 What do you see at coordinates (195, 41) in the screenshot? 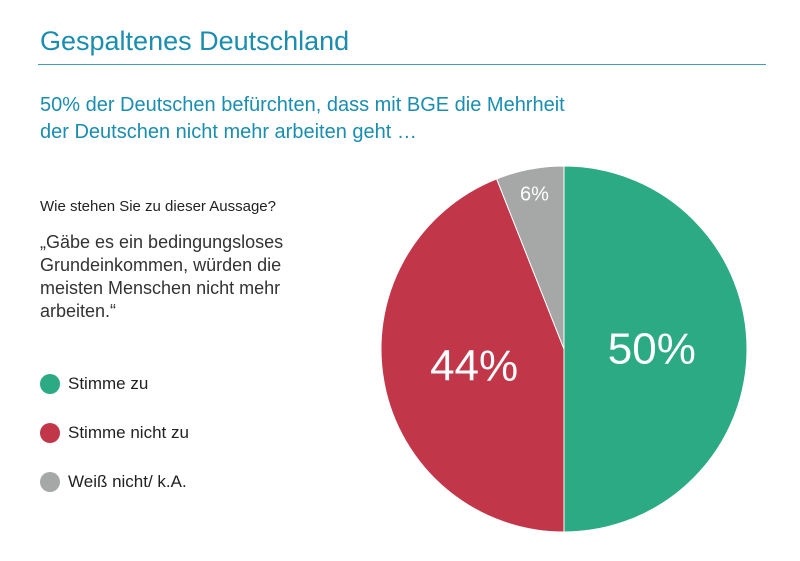
I see `chart-title: Gespaltenes Deutschland` at bounding box center [195, 41].